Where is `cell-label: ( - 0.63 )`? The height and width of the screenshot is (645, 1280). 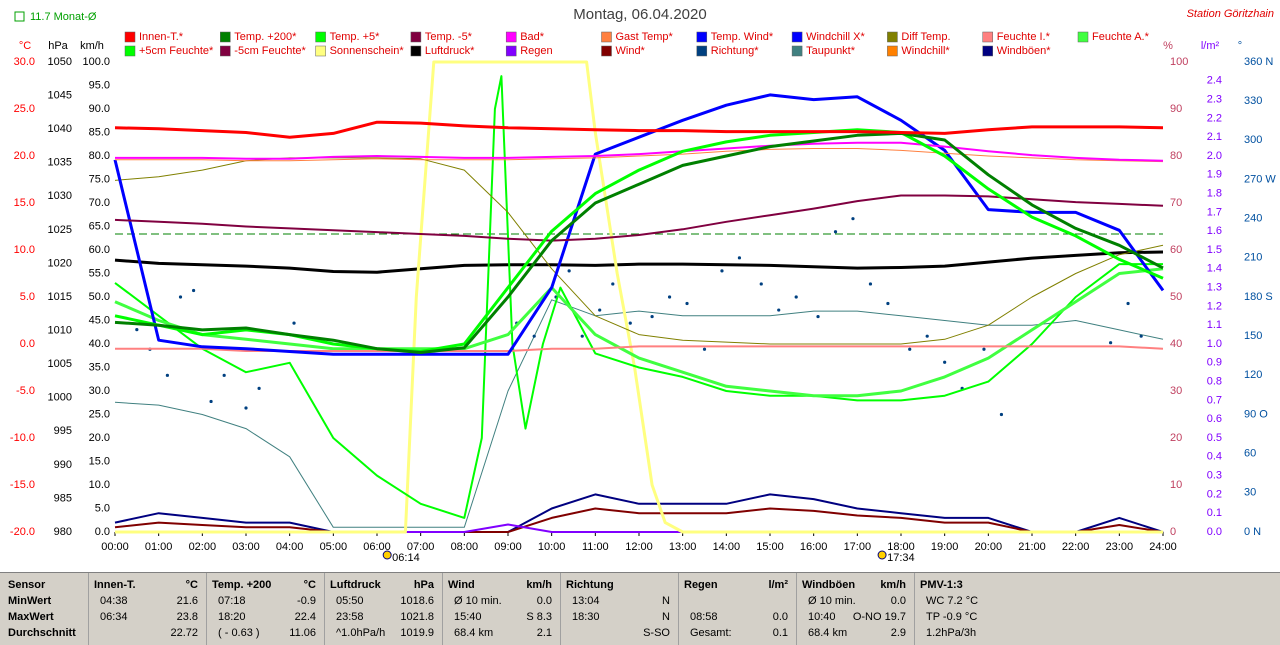 cell-label: ( - 0.63 ) is located at coordinates (239, 633).